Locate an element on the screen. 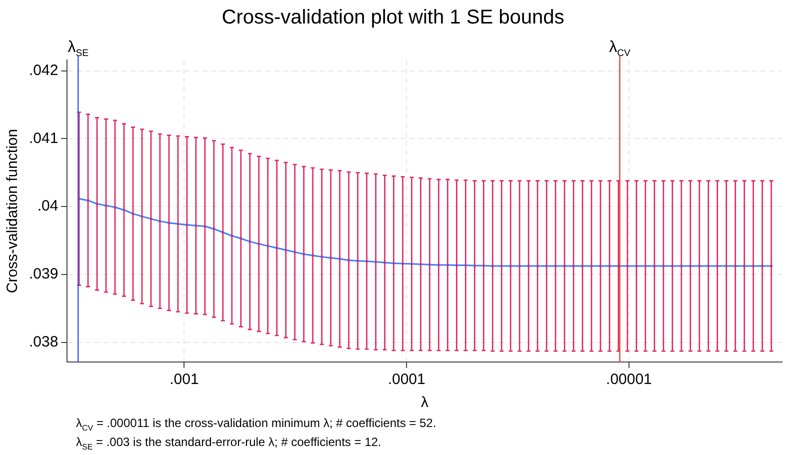 The width and height of the screenshot is (787, 455). x-tick-label: .00001 is located at coordinates (629, 379).